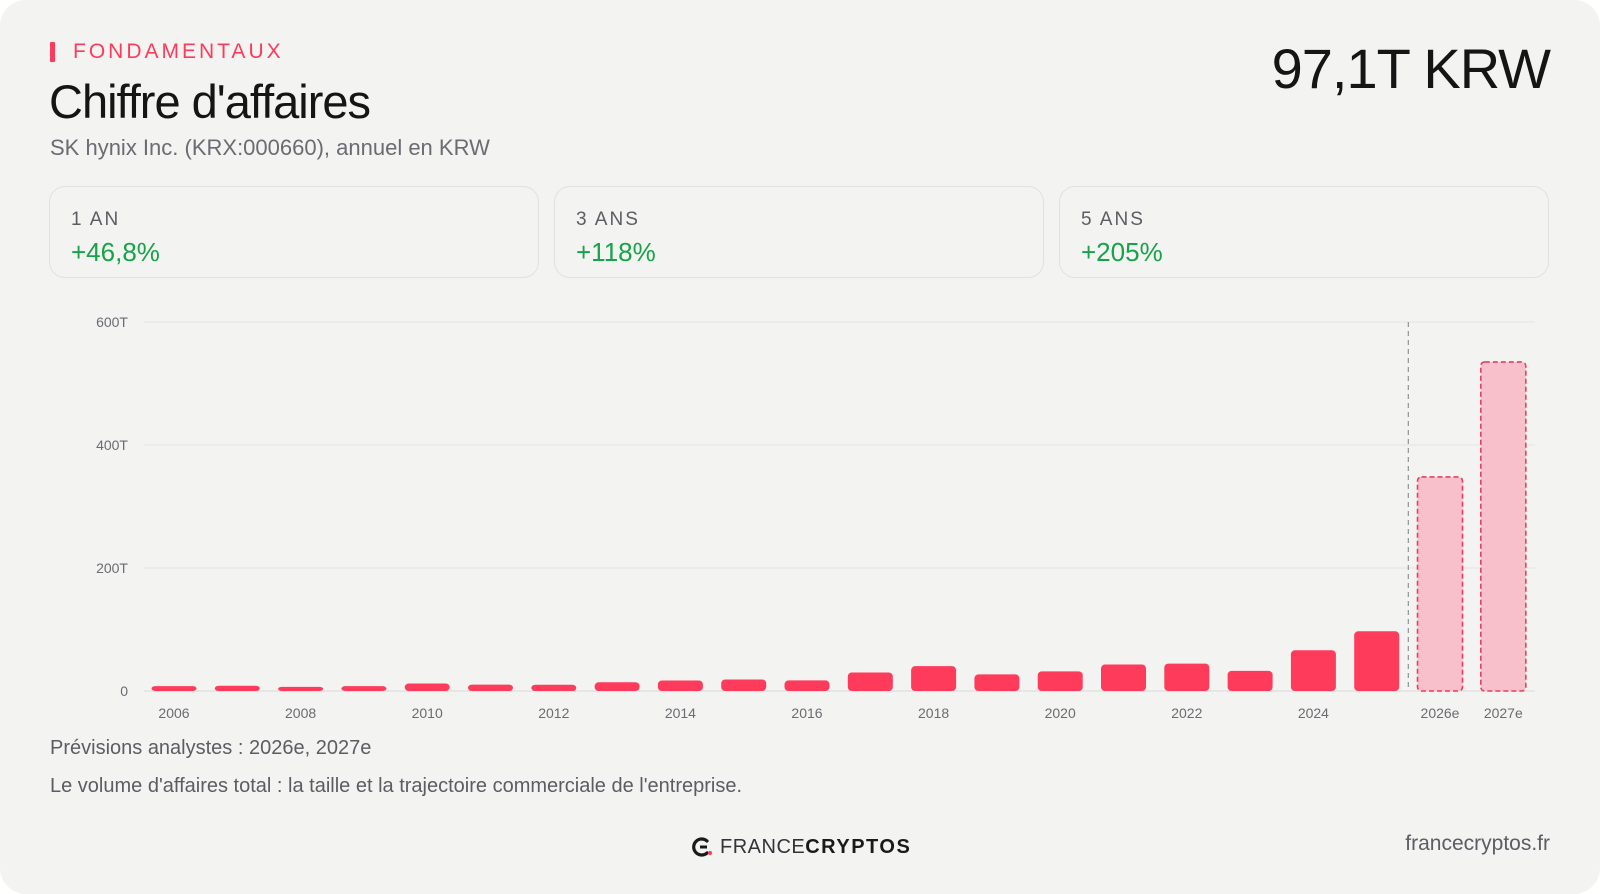  Describe the element at coordinates (806, 713) in the screenshot. I see `x-tick-label: 2016` at that location.